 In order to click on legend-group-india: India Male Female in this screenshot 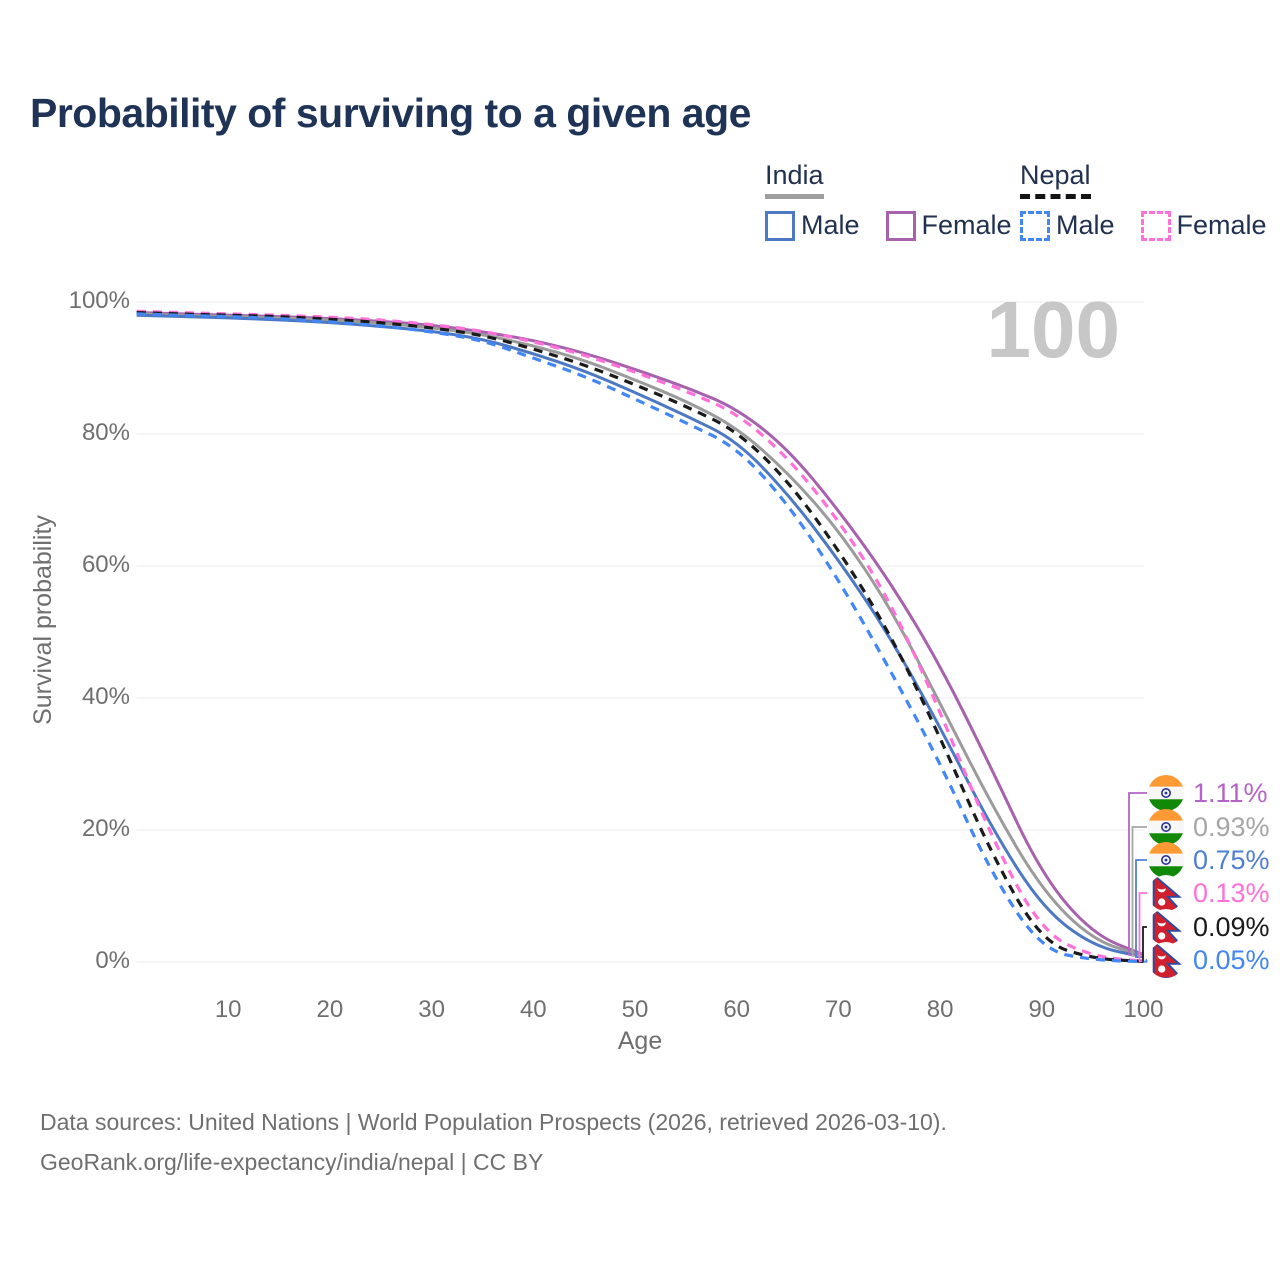, I will do `click(888, 200)`.